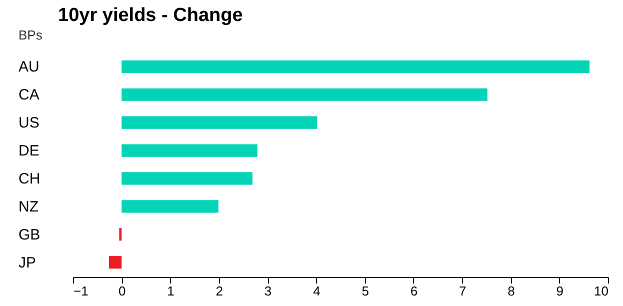 The height and width of the screenshot is (306, 623). What do you see at coordinates (268, 291) in the screenshot?
I see `x-tick-label: 3` at bounding box center [268, 291].